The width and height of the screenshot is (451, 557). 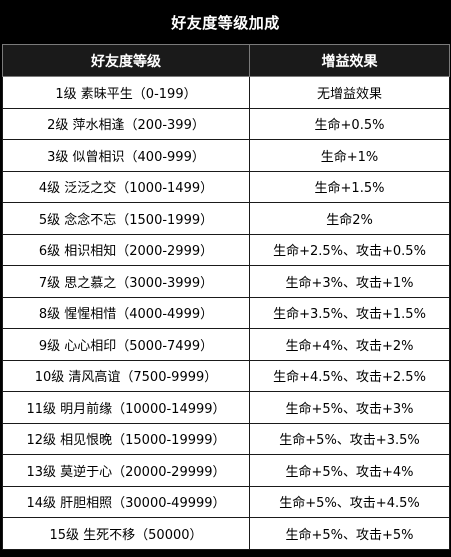 What do you see at coordinates (349, 533) in the screenshot?
I see `bonus-cell: 生命+5%、攻击+5%` at bounding box center [349, 533].